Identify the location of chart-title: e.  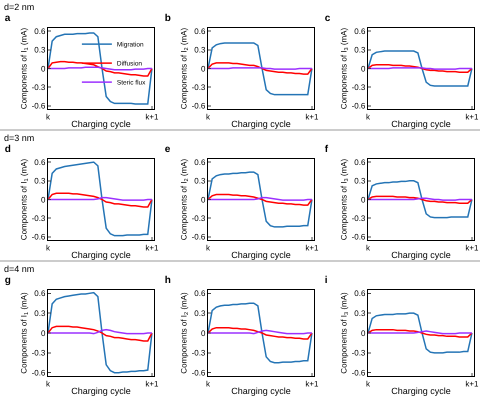
(167, 149).